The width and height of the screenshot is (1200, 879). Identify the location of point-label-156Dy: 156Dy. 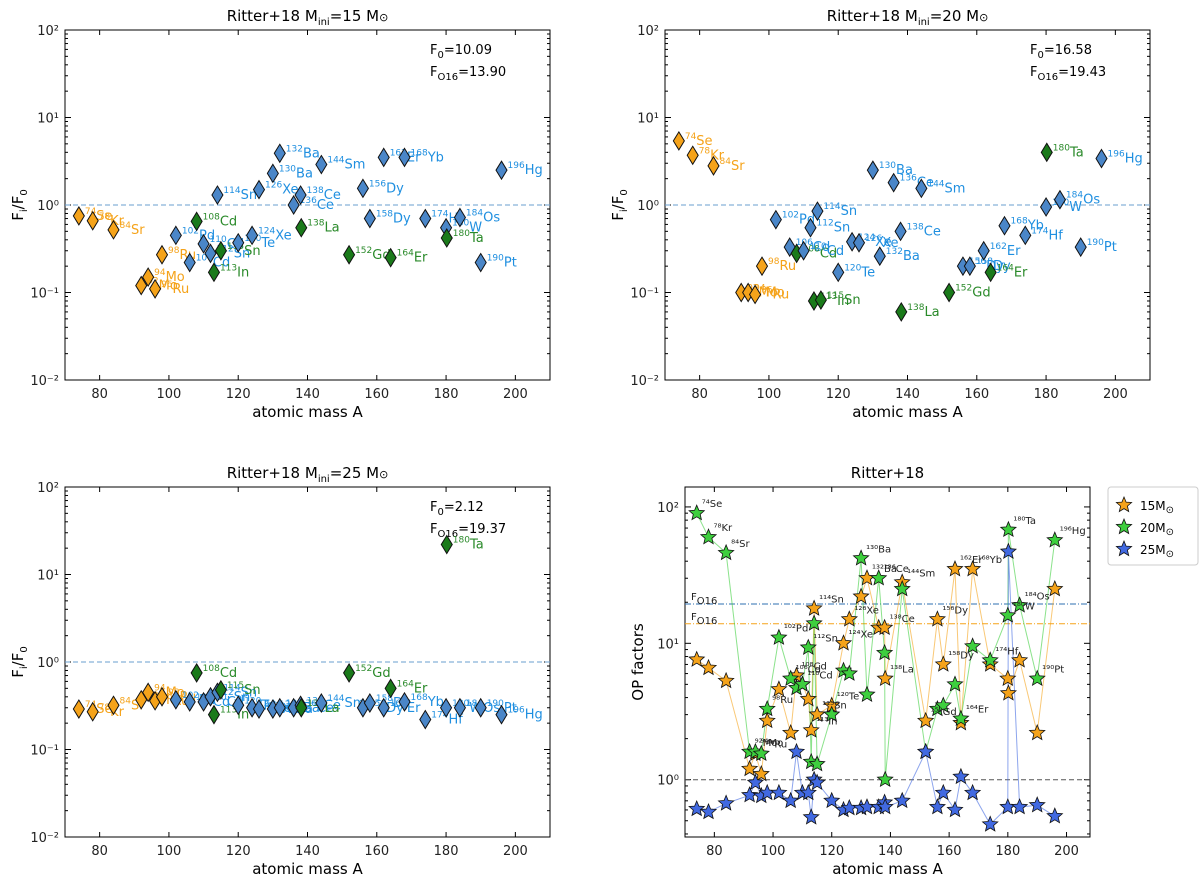
(386, 707).